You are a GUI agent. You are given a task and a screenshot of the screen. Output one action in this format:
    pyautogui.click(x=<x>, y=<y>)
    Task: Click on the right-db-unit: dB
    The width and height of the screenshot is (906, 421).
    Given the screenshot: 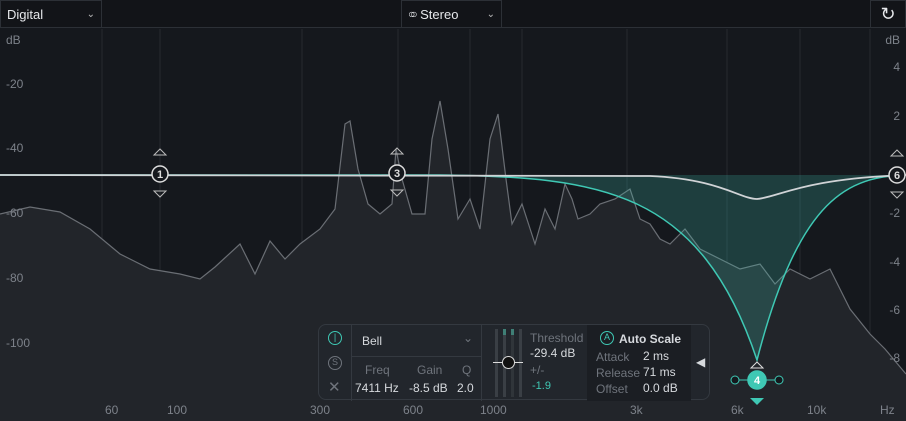 What is the action you would take?
    pyautogui.click(x=892, y=40)
    